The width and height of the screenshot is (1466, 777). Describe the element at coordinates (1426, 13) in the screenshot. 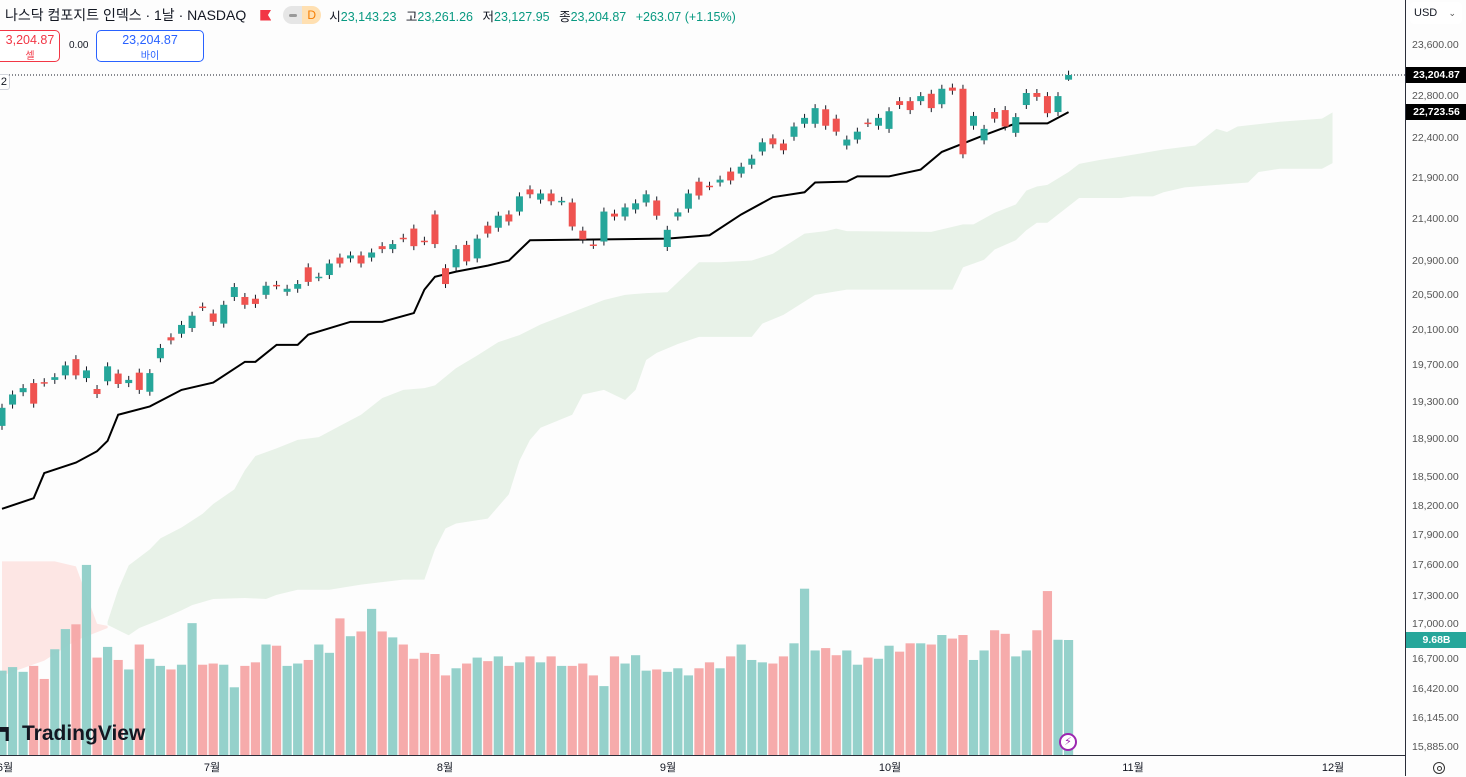

I see `currency-label: USD` at that location.